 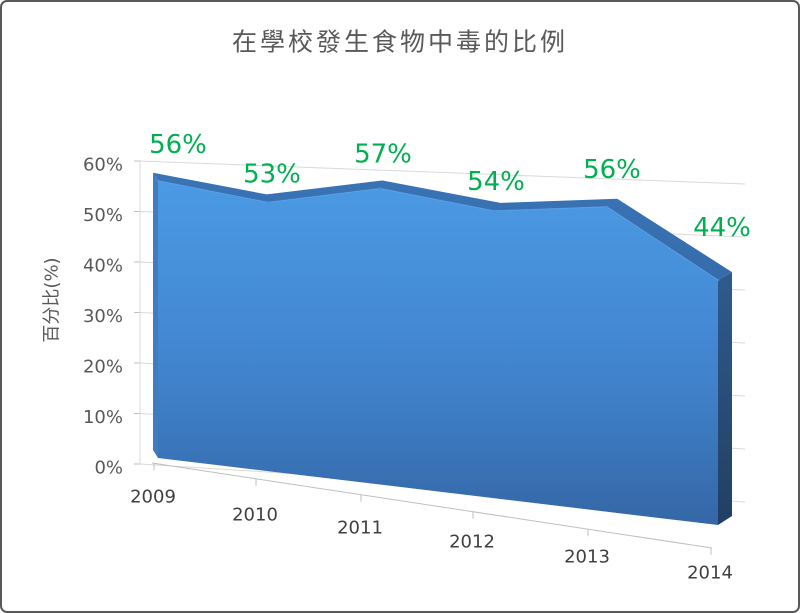 I want to click on x-tick-label-2013: 2013, so click(x=587, y=557).